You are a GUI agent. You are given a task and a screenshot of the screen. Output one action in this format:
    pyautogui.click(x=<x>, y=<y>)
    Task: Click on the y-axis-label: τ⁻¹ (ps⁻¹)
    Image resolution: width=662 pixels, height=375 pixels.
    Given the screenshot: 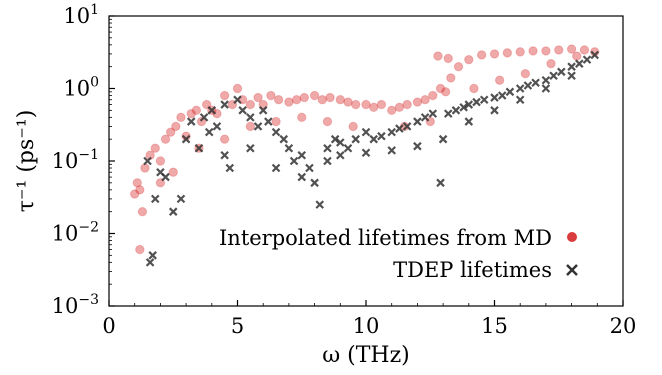 What is the action you would take?
    pyautogui.click(x=26, y=161)
    